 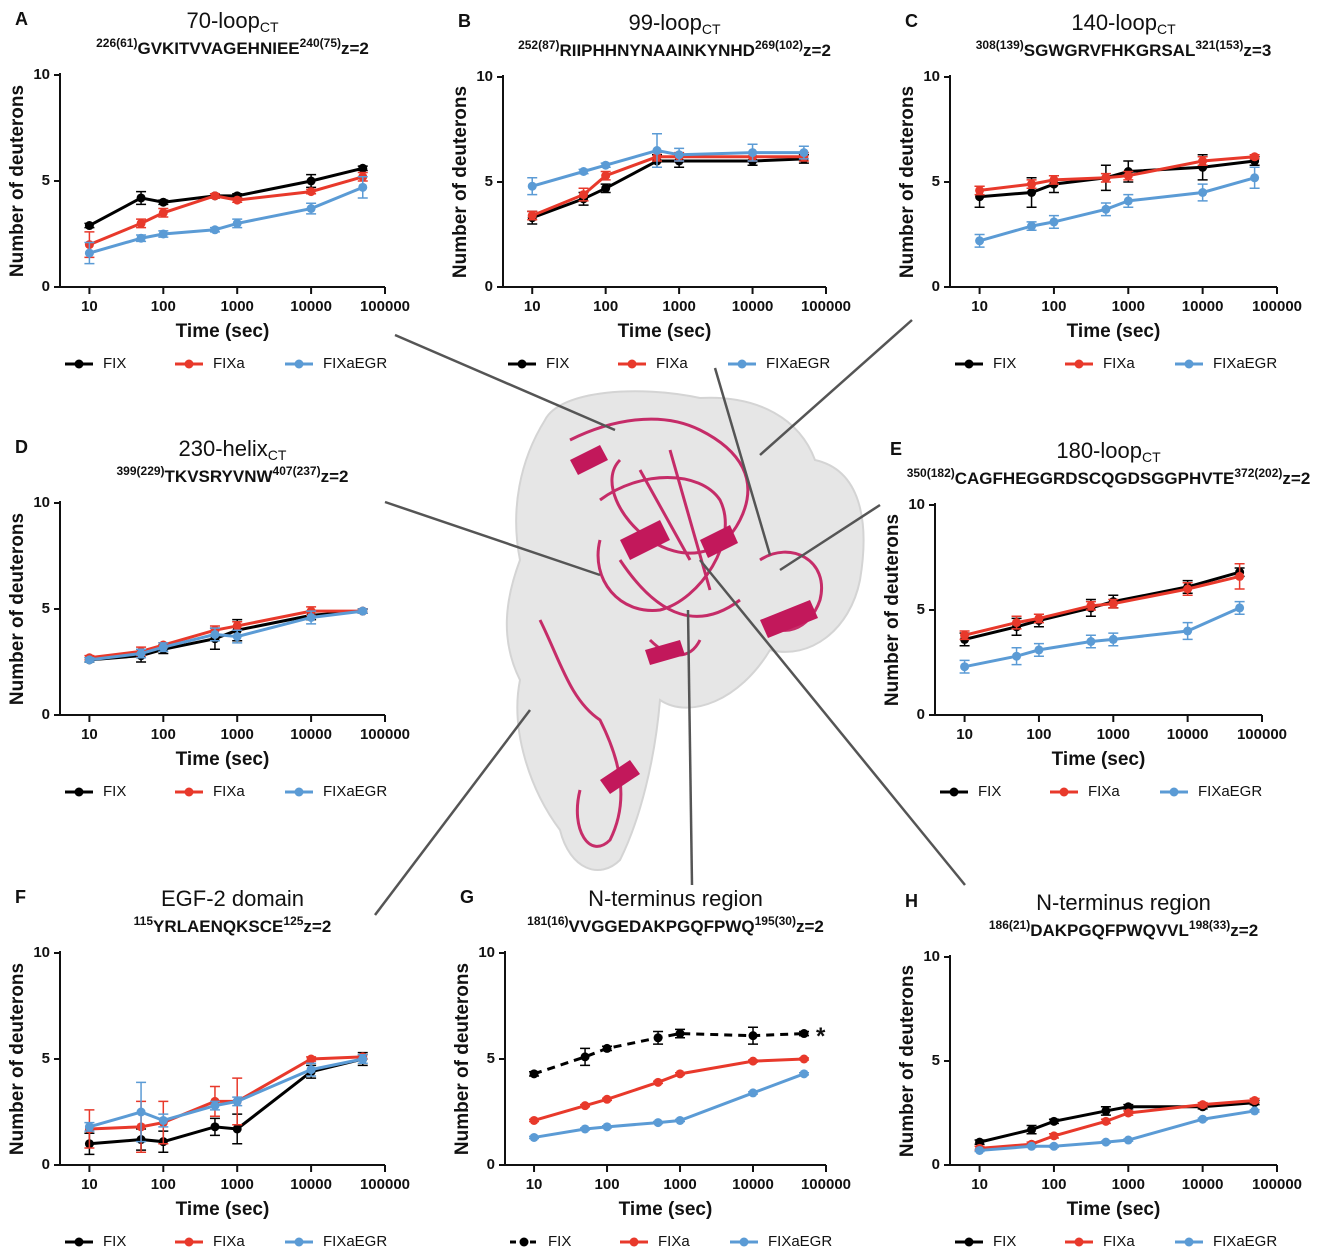 I want to click on peptide-end: 240(75), so click(x=320, y=43).